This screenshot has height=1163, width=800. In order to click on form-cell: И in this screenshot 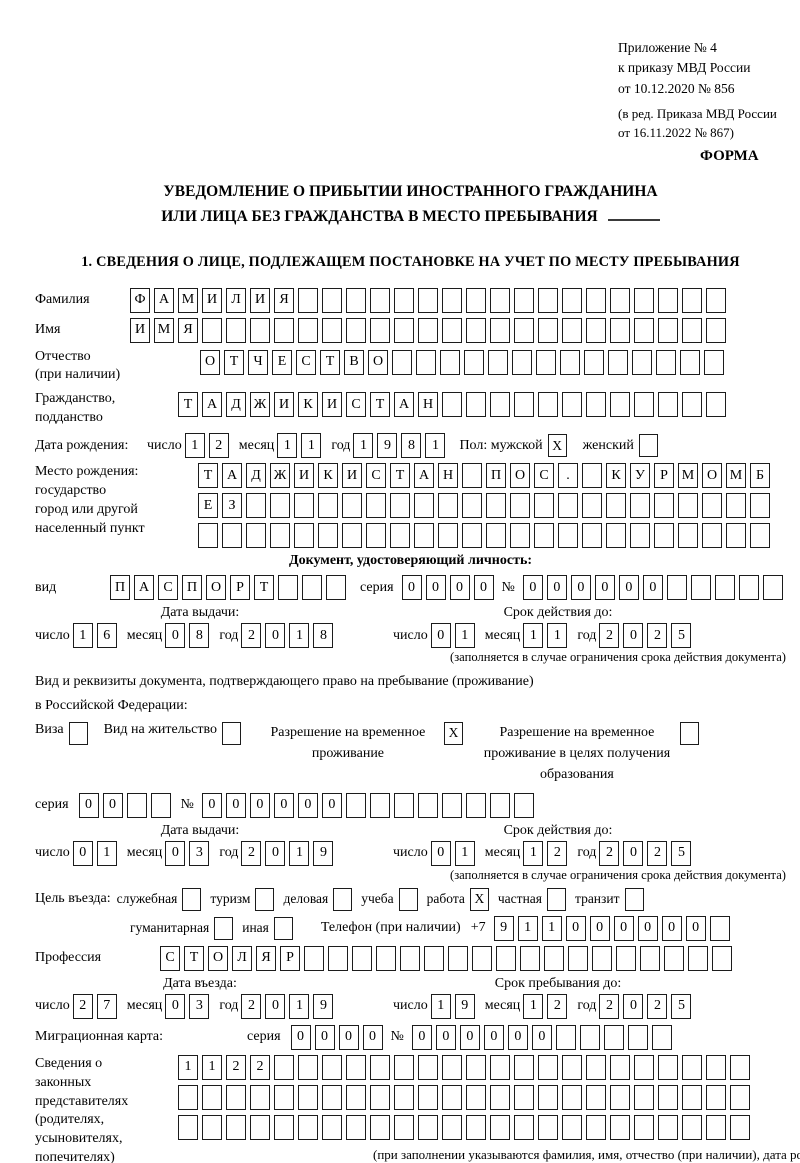, I will do `click(140, 330)`.